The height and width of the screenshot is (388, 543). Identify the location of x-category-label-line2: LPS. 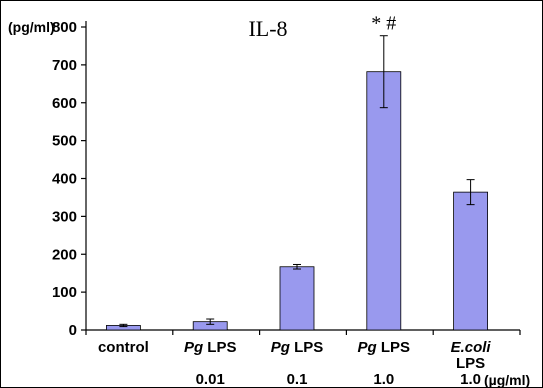
(470, 363).